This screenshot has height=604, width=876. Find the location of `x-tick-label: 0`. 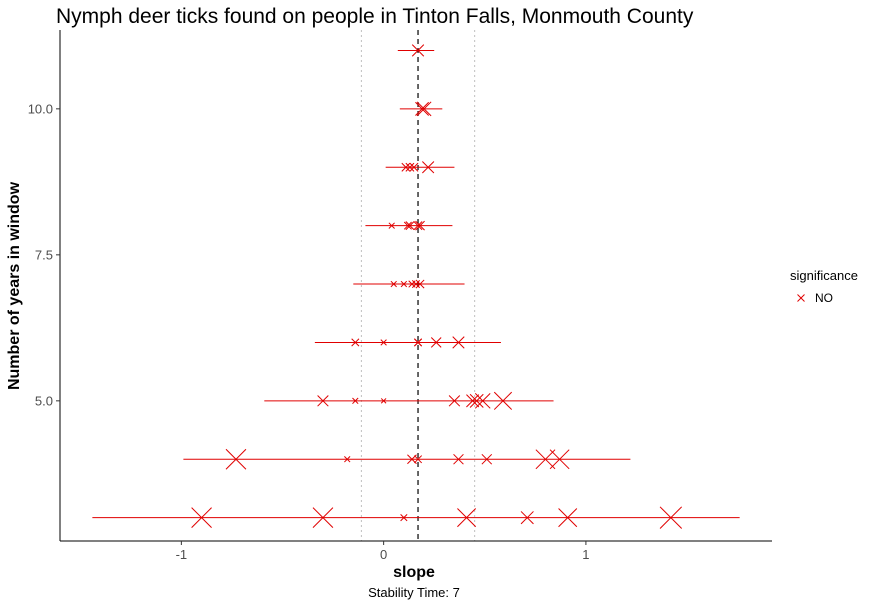

x-tick-label: 0 is located at coordinates (383, 554).